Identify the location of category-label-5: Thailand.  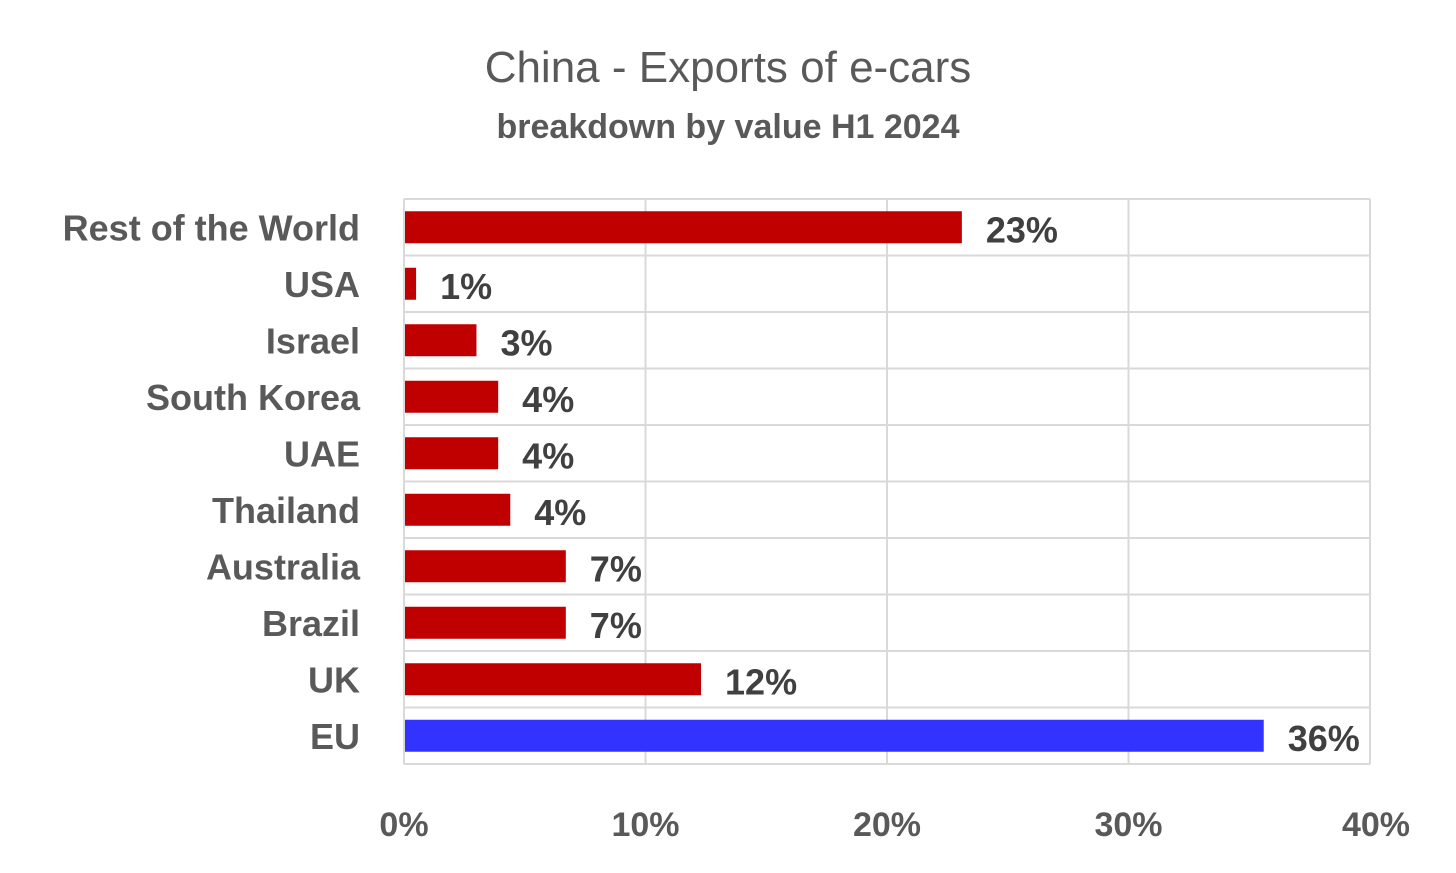
(286, 510).